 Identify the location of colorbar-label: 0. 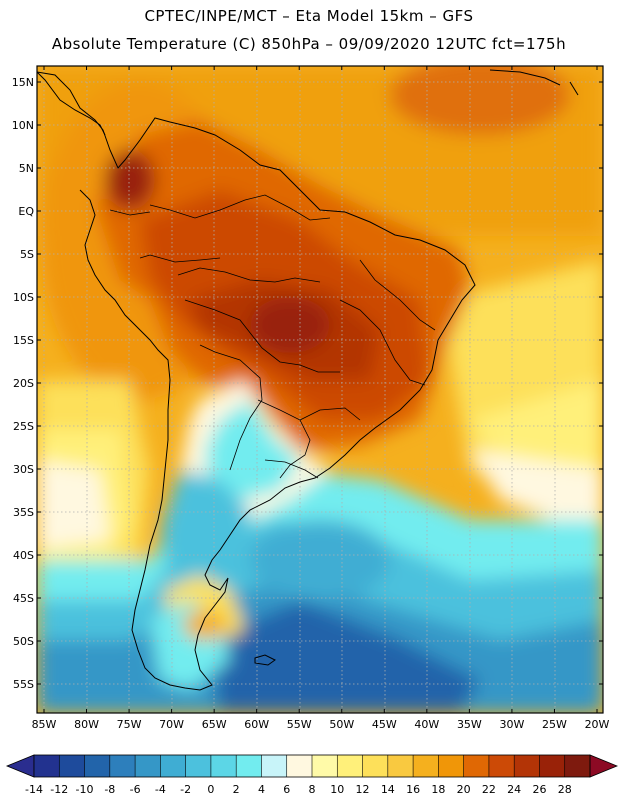
(210, 789).